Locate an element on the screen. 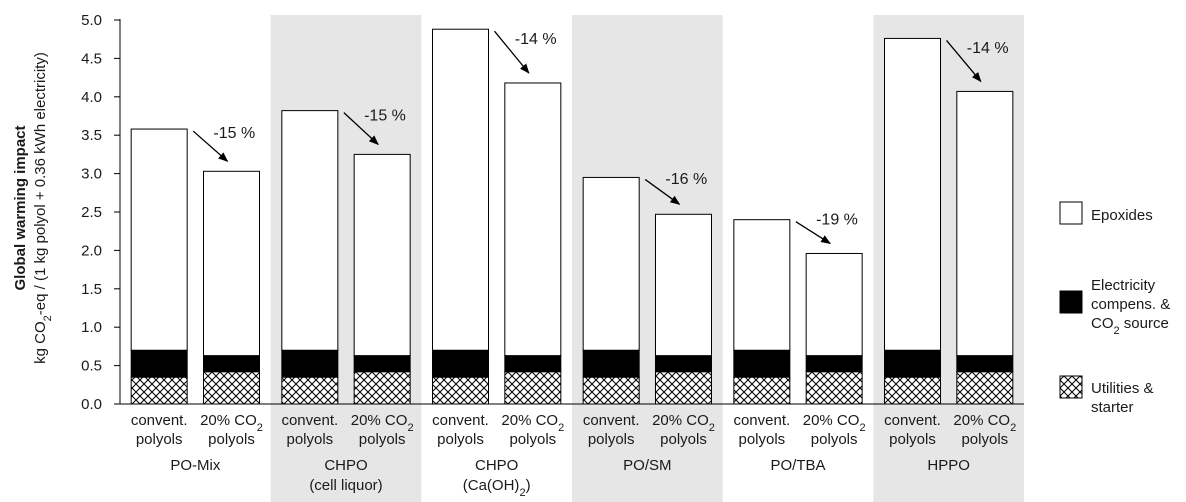  legend-label-electricity-3-rest: source is located at coordinates (1144, 323).